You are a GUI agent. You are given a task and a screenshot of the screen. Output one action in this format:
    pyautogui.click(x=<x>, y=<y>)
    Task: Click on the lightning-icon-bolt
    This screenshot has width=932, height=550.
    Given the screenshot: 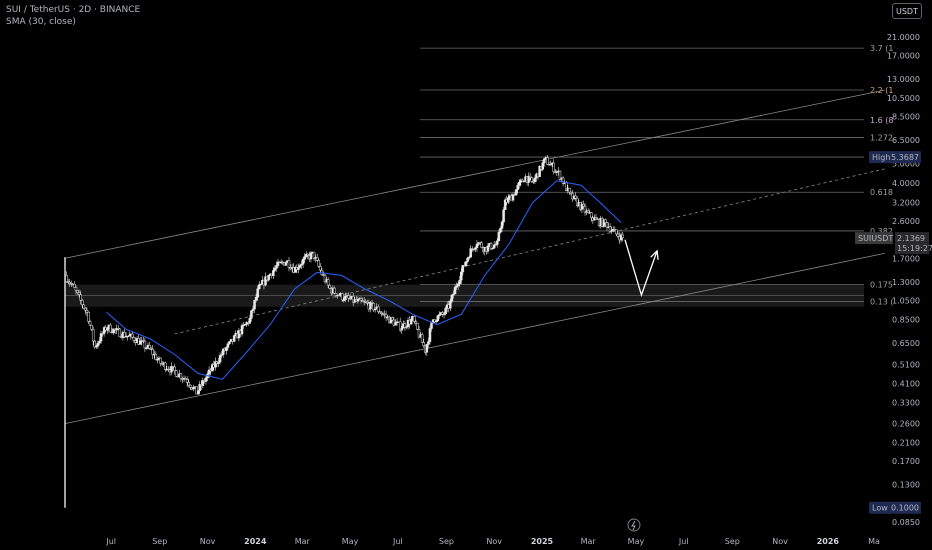 What is the action you would take?
    pyautogui.click(x=633, y=525)
    